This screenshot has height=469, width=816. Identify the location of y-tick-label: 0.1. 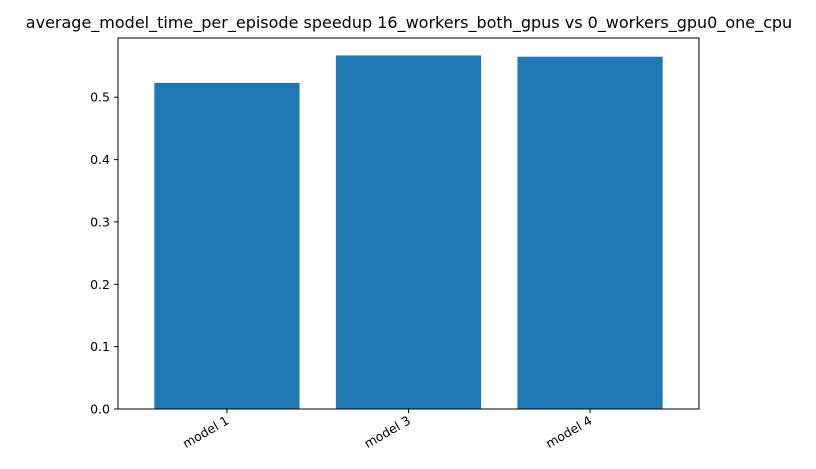
(100, 346).